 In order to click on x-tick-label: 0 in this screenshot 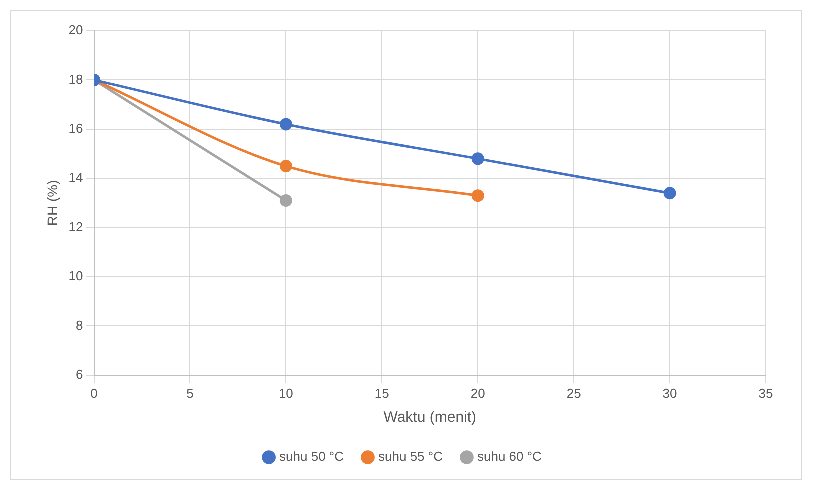, I will do `click(94, 393)`.